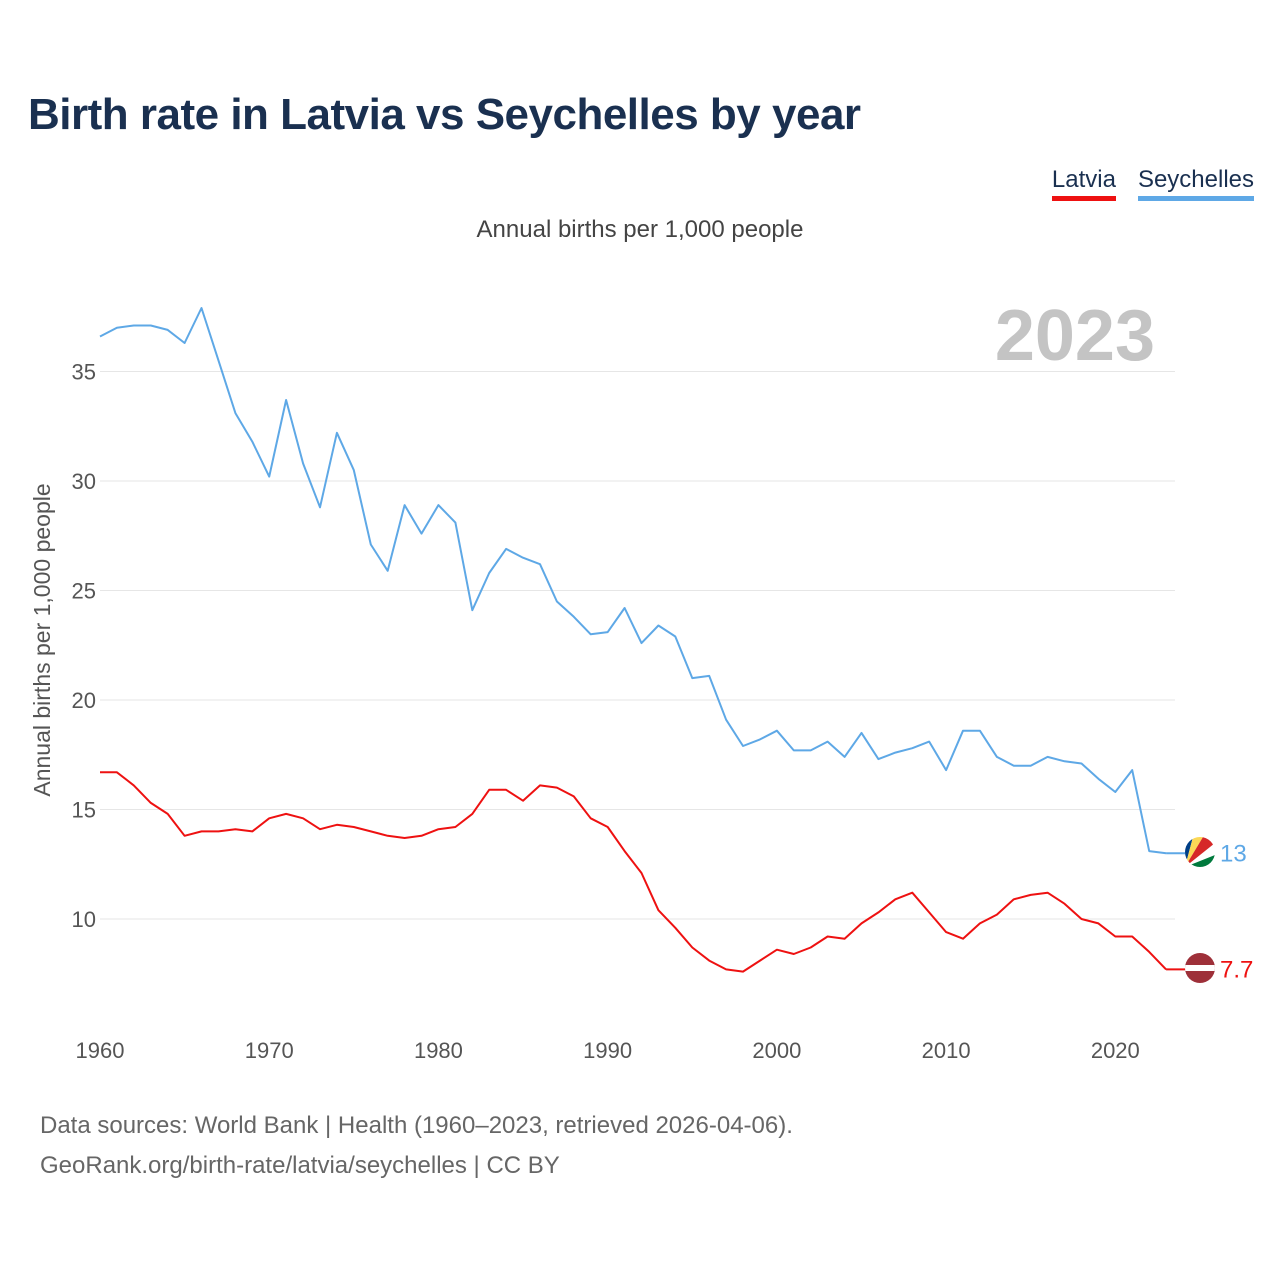 The width and height of the screenshot is (1280, 1280). Describe the element at coordinates (269, 1050) in the screenshot. I see `x-tick-label: 1970` at that location.